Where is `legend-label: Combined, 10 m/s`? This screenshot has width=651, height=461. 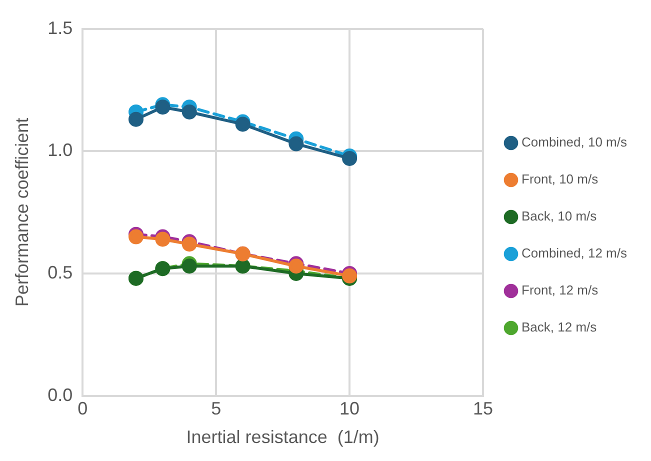 legend-label: Combined, 10 m/s is located at coordinates (575, 142).